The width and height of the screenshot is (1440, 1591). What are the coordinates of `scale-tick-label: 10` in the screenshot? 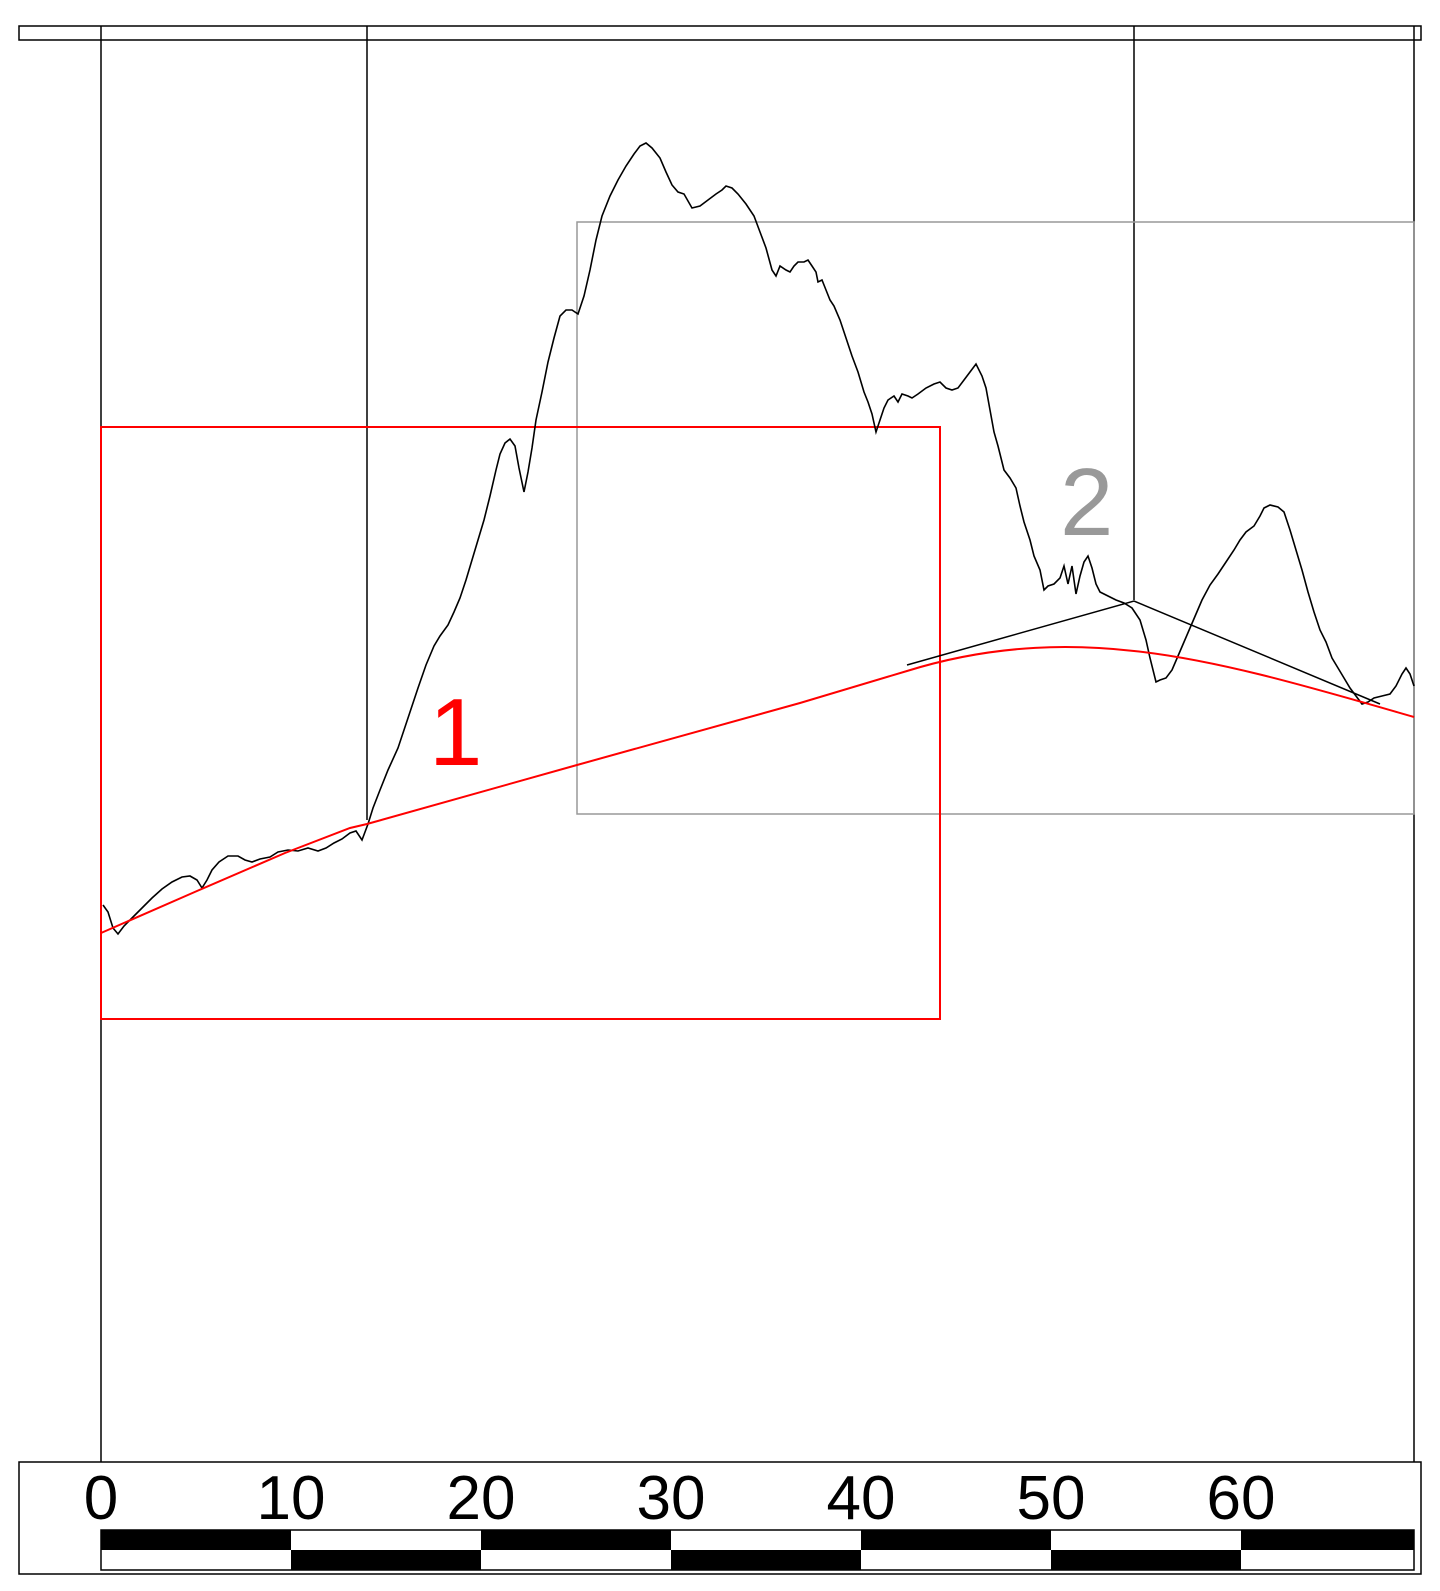 It's located at (291, 1498).